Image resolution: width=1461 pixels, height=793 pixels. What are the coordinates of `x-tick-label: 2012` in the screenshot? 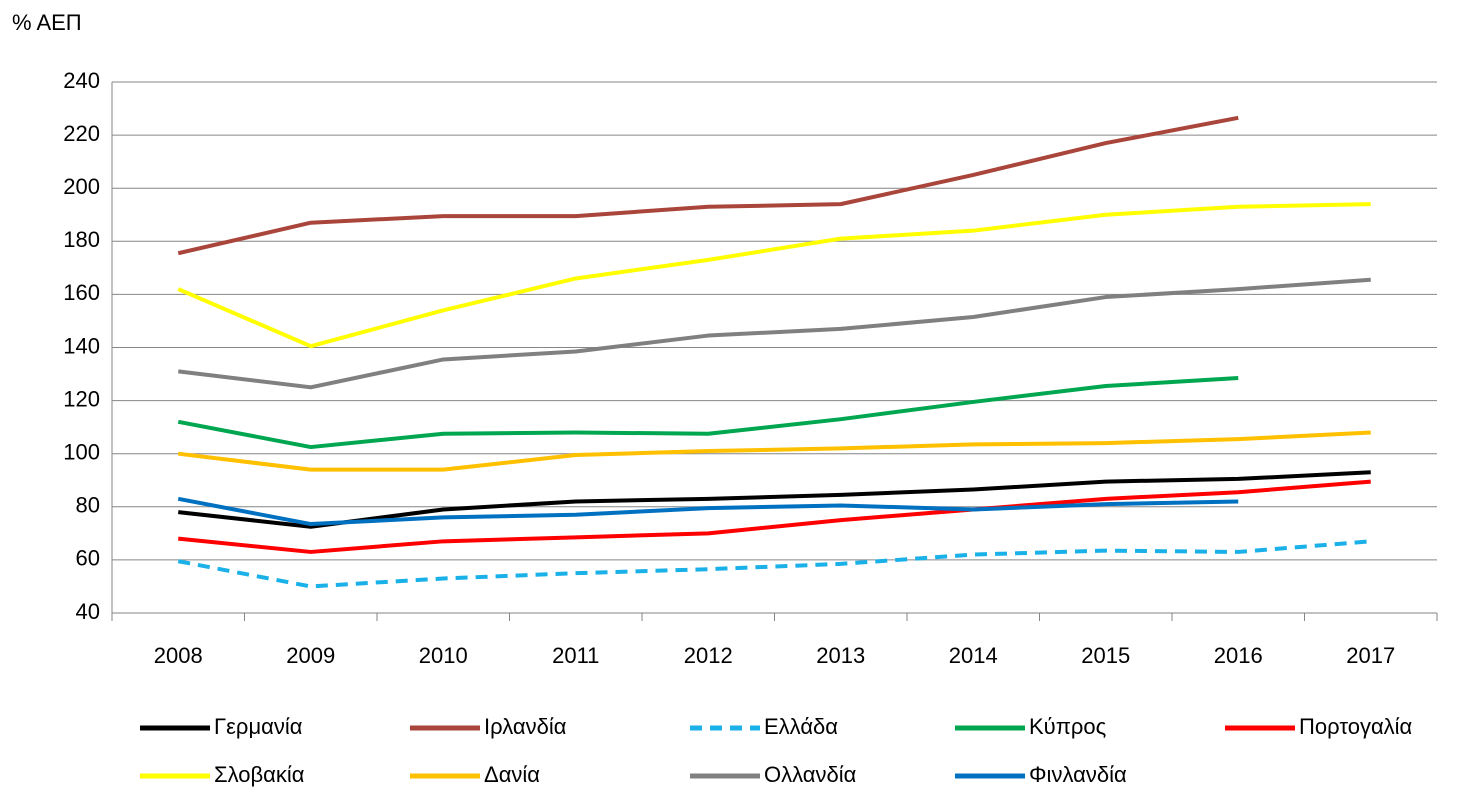 It's located at (708, 655).